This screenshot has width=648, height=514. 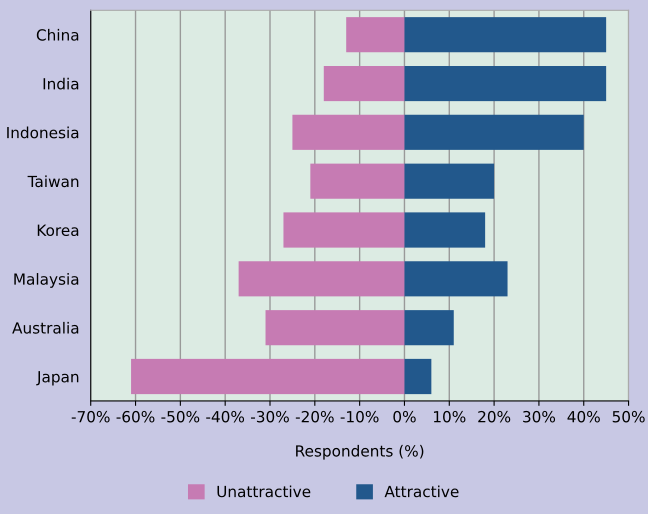 What do you see at coordinates (91, 416) in the screenshot?
I see `x-tick-label: -70%` at bounding box center [91, 416].